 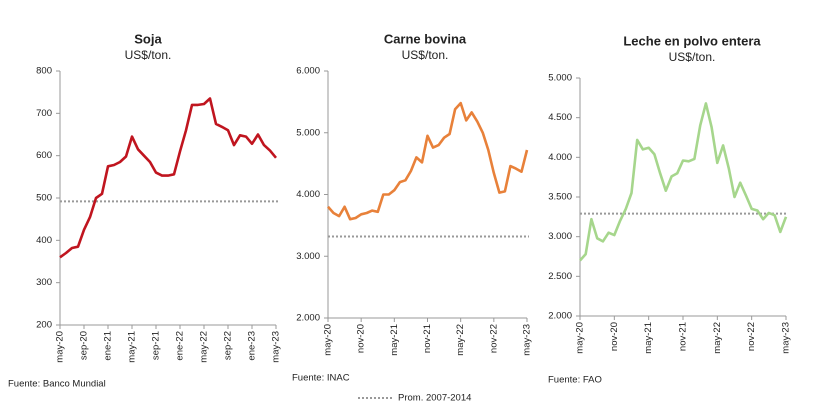 I want to click on x-tick-label: ene-22, so click(x=180, y=346).